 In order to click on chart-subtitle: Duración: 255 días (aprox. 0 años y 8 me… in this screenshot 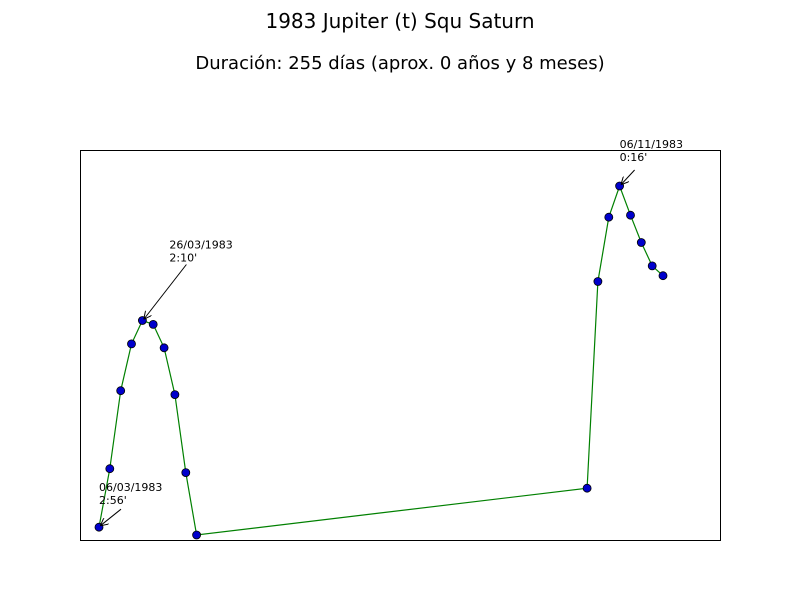, I will do `click(399, 63)`.